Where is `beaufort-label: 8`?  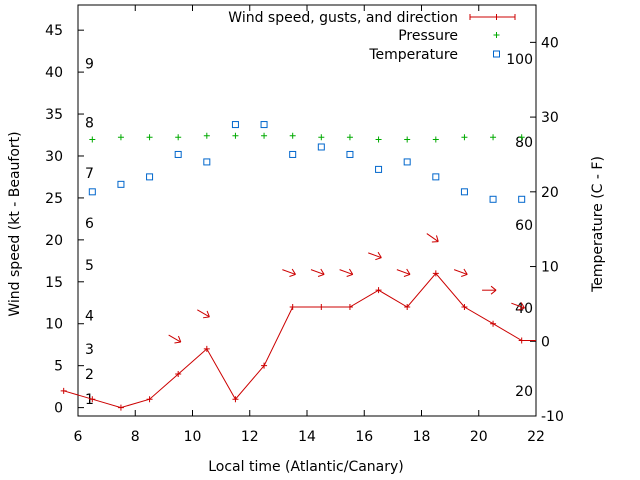
beaufort-label: 8 is located at coordinates (89, 123).